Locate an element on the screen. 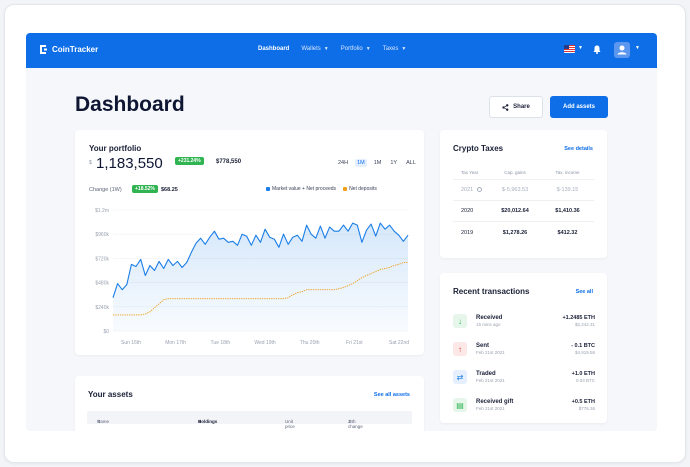 The image size is (690, 467). portfolio-gain-badge: +231.24% is located at coordinates (189, 161).